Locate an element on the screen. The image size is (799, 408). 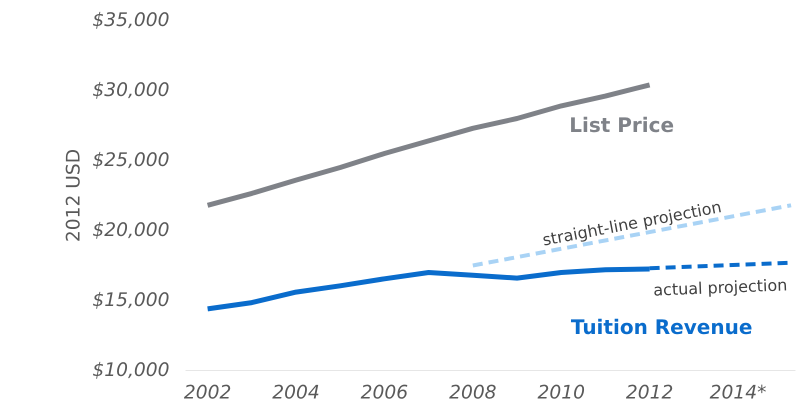
x-tick-label: 2010 is located at coordinates (561, 393).